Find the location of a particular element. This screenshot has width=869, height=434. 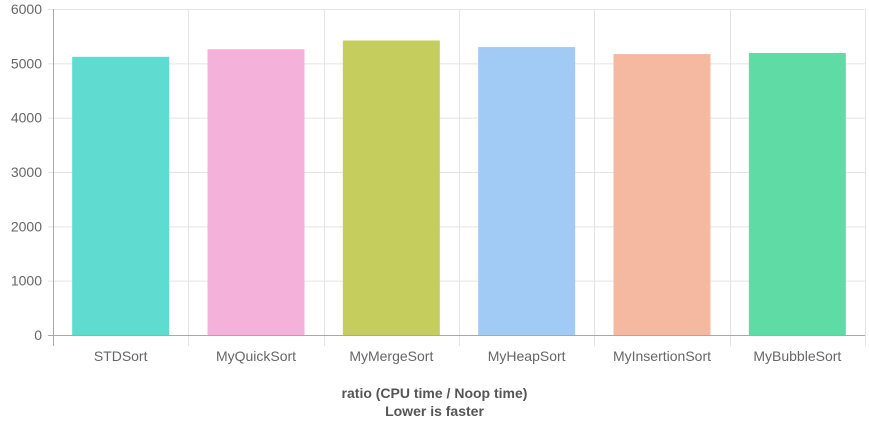

y-tick-label: 4000 is located at coordinates (26, 118).